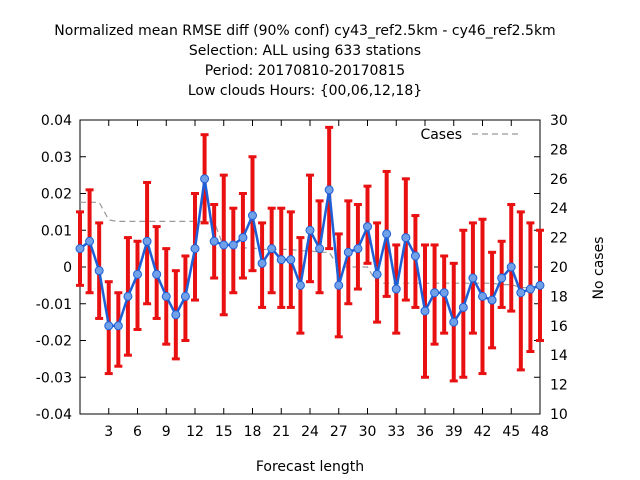 The width and height of the screenshot is (640, 480). What do you see at coordinates (441, 135) in the screenshot?
I see `legend-label: Cases` at bounding box center [441, 135].